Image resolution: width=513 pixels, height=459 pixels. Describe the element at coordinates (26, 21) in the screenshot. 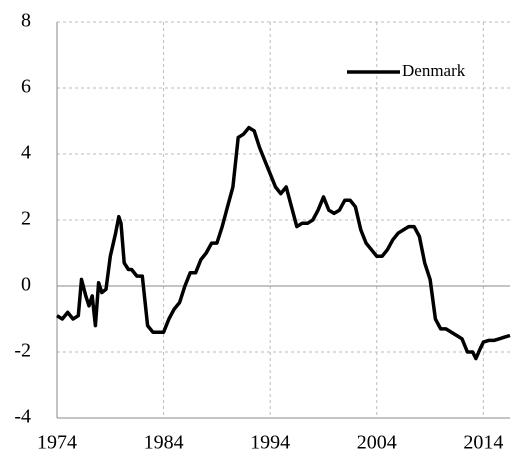

I see `y-tick-label: 8` at that location.